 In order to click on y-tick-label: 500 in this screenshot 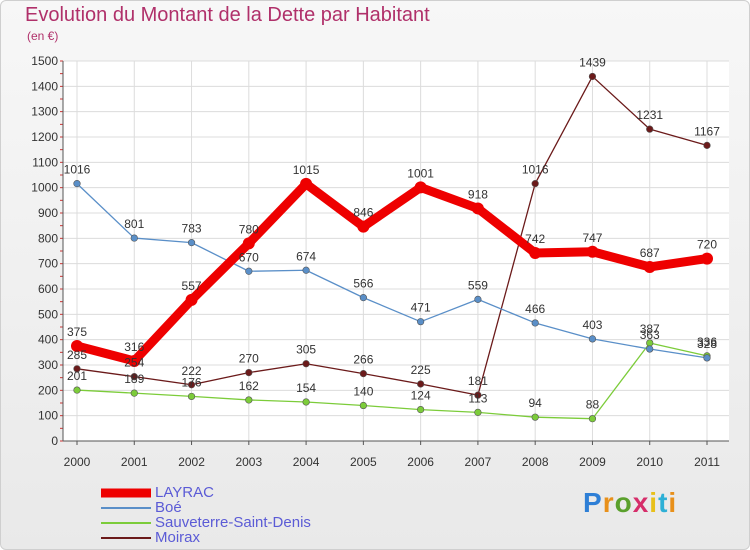, I will do `click(48, 314)`.